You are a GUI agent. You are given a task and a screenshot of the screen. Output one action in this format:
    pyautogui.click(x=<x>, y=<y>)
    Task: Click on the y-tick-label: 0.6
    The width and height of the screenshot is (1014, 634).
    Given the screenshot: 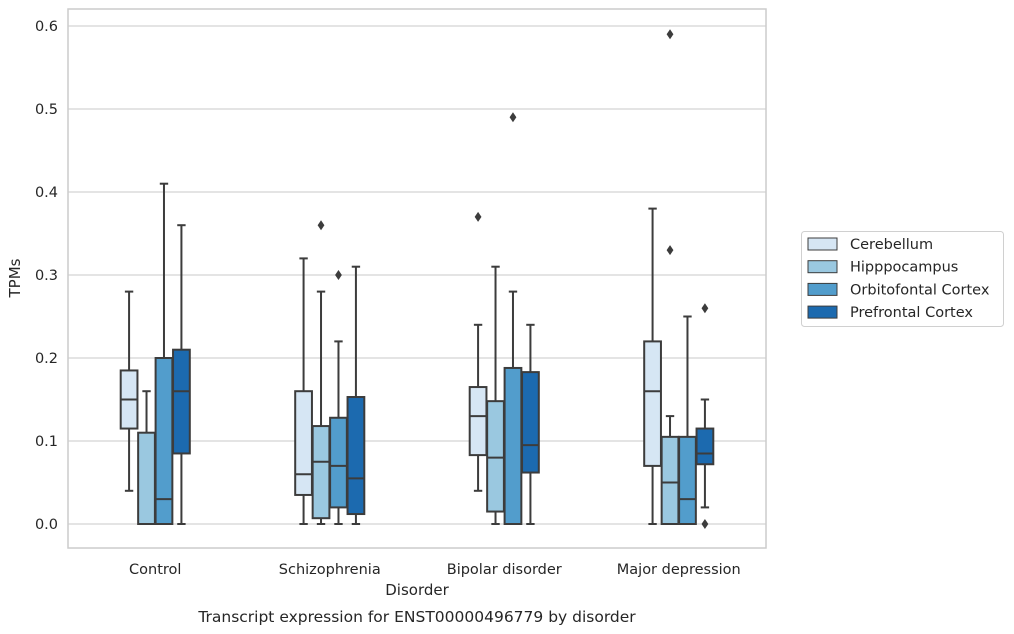 What is the action you would take?
    pyautogui.click(x=46, y=27)
    